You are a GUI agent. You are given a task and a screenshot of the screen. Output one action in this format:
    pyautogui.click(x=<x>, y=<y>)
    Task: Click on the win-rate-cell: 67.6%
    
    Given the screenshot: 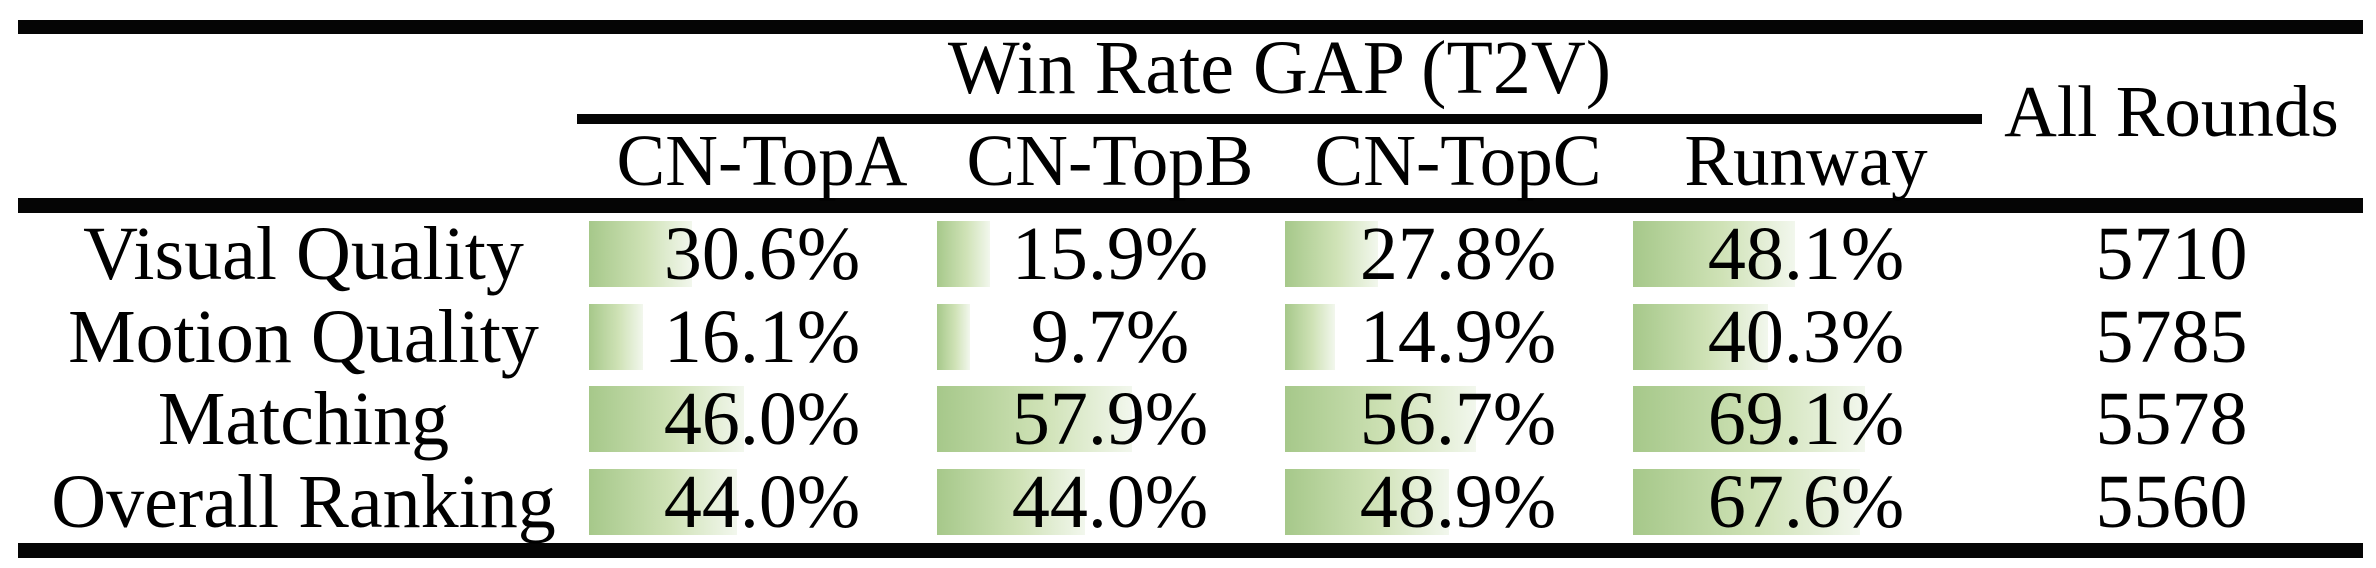 What is the action you would take?
    pyautogui.click(x=1806, y=501)
    